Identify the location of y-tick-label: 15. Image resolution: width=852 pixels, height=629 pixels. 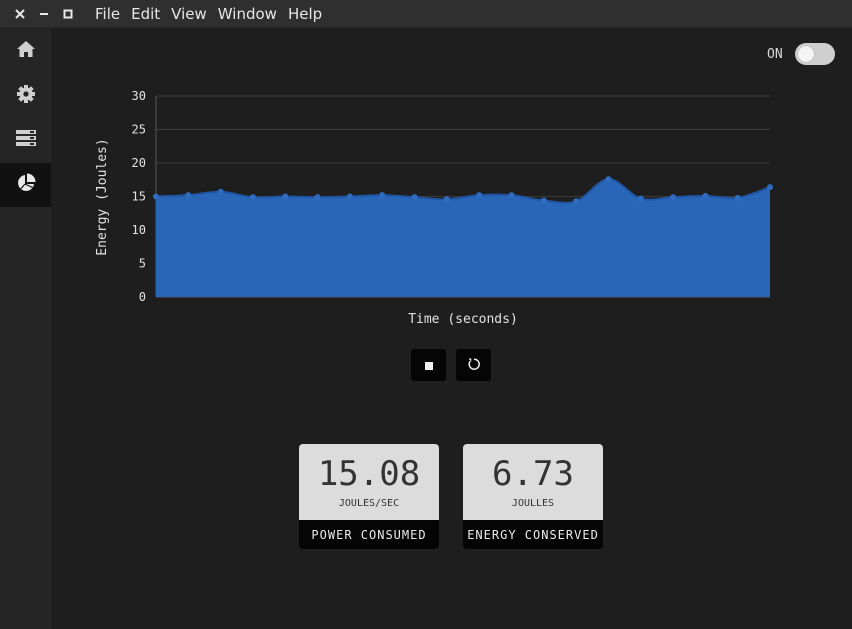
(139, 197).